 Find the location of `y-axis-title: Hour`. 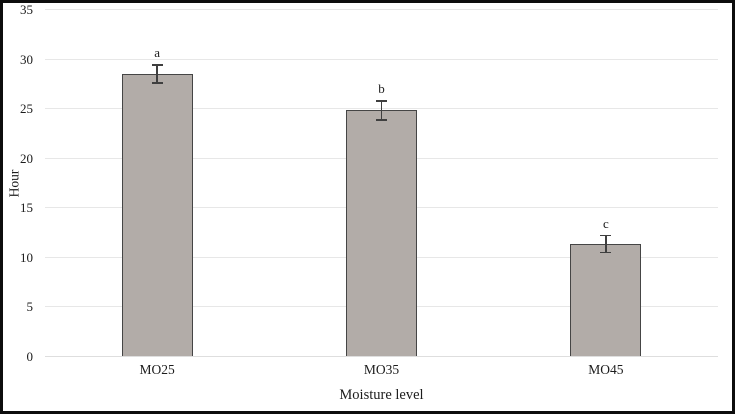

y-axis-title: Hour is located at coordinates (14, 183).